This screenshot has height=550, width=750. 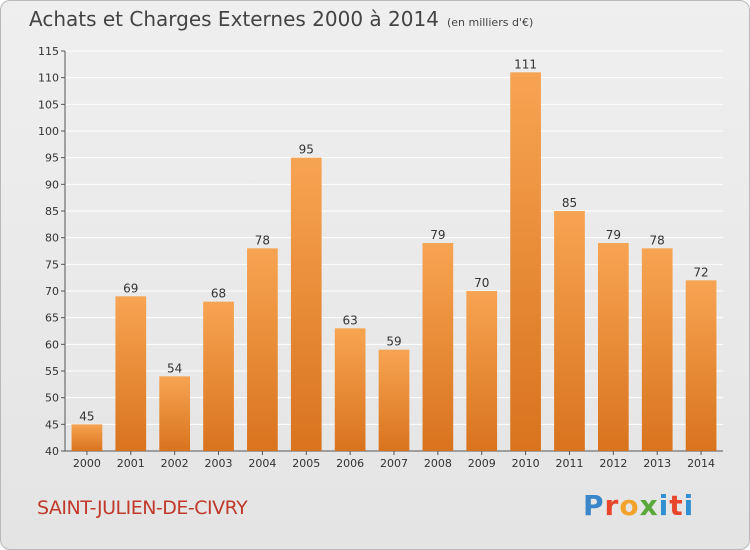 What do you see at coordinates (52, 398) in the screenshot?
I see `y-tick-label: 50` at bounding box center [52, 398].